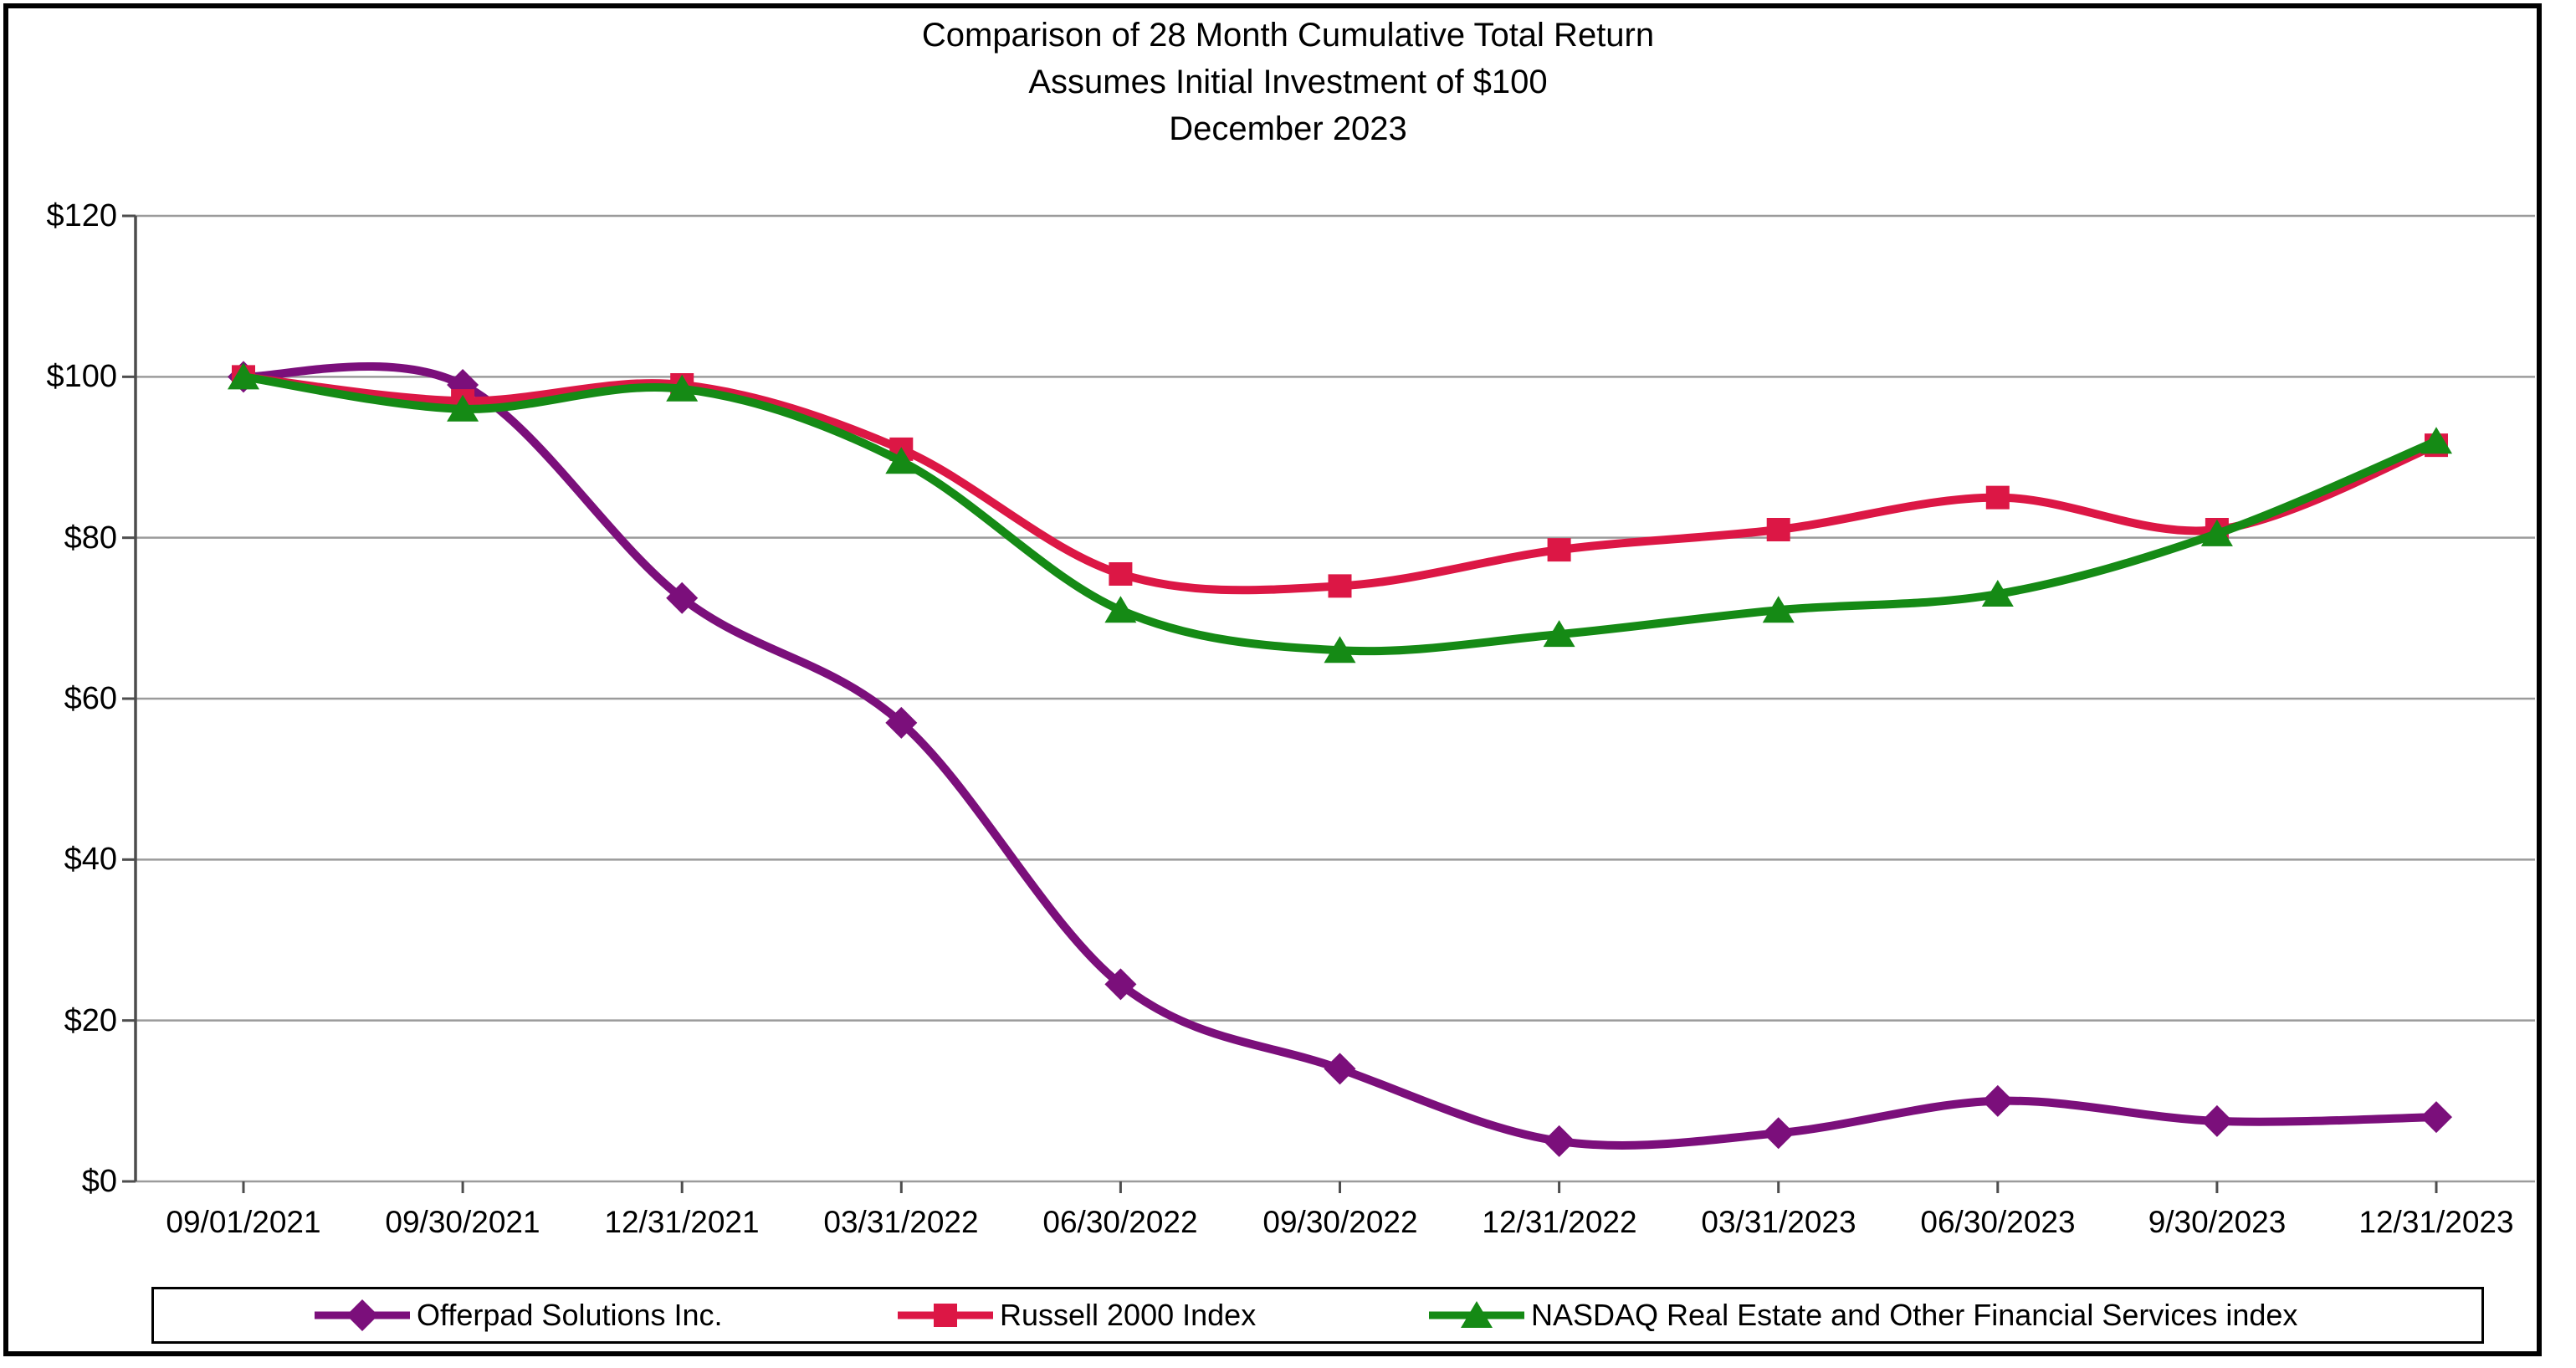 The height and width of the screenshot is (1368, 2576). Describe the element at coordinates (82, 377) in the screenshot. I see `y-axis-tick-label: $100` at that location.